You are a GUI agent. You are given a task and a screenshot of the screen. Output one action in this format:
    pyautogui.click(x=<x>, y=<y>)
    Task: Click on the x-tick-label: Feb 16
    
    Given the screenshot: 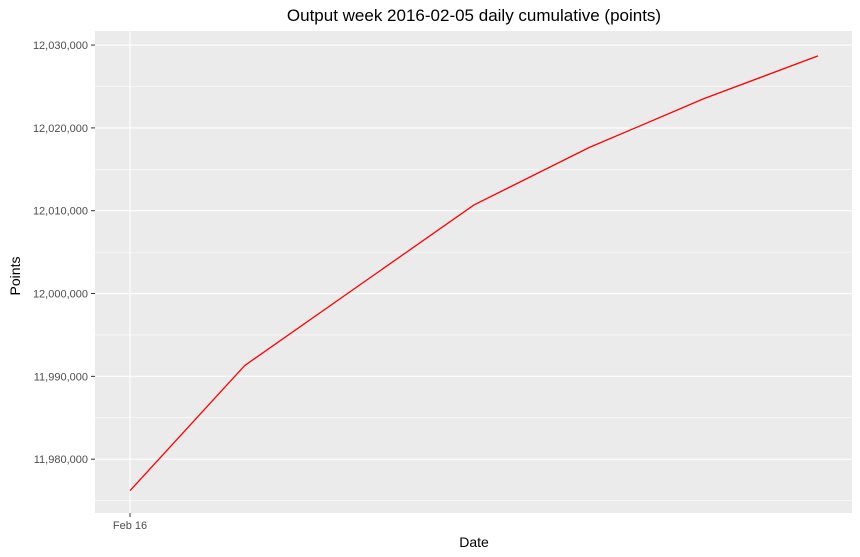 What is the action you would take?
    pyautogui.click(x=130, y=526)
    